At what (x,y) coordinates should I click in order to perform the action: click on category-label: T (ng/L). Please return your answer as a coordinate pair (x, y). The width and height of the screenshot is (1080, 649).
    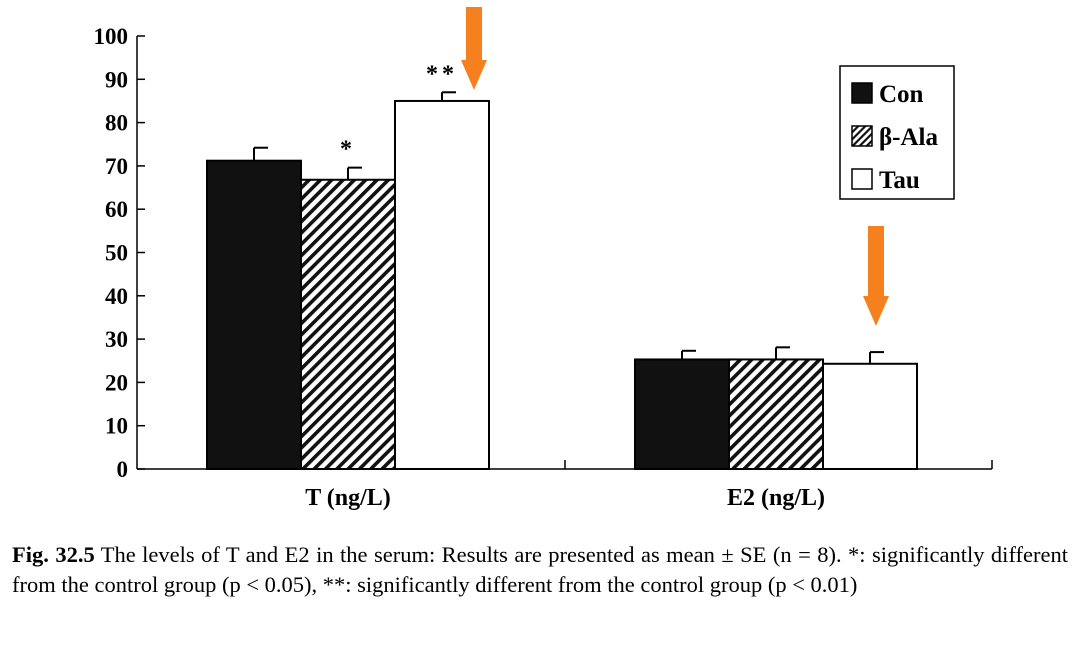
    Looking at the image, I should click on (348, 498).